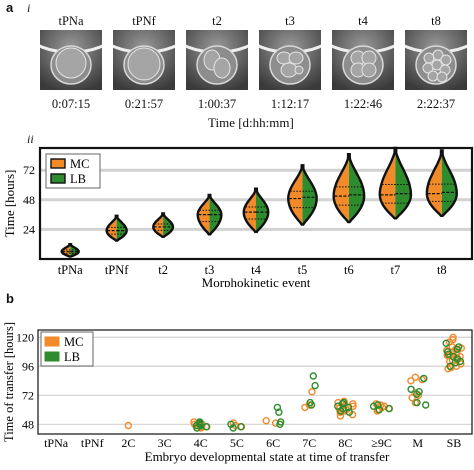  What do you see at coordinates (9, 382) in the screenshot?
I see `y-axis-label: Time of transfer [hours]` at bounding box center [9, 382].